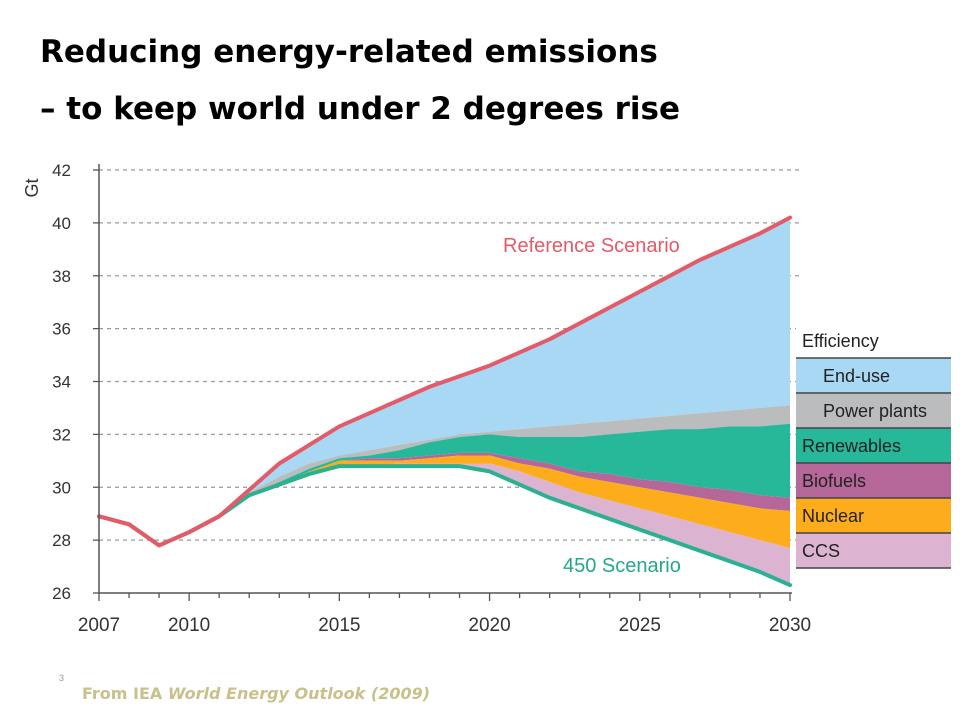 Image resolution: width=960 pixels, height=720 pixels. Describe the element at coordinates (61, 540) in the screenshot. I see `y-tick-label-28: 28` at that location.